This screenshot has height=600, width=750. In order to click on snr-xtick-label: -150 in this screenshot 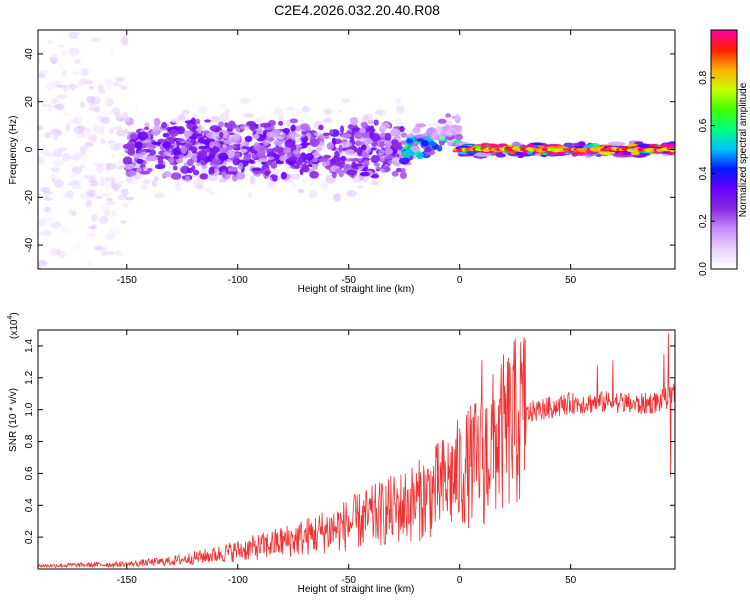, I will do `click(127, 580)`.